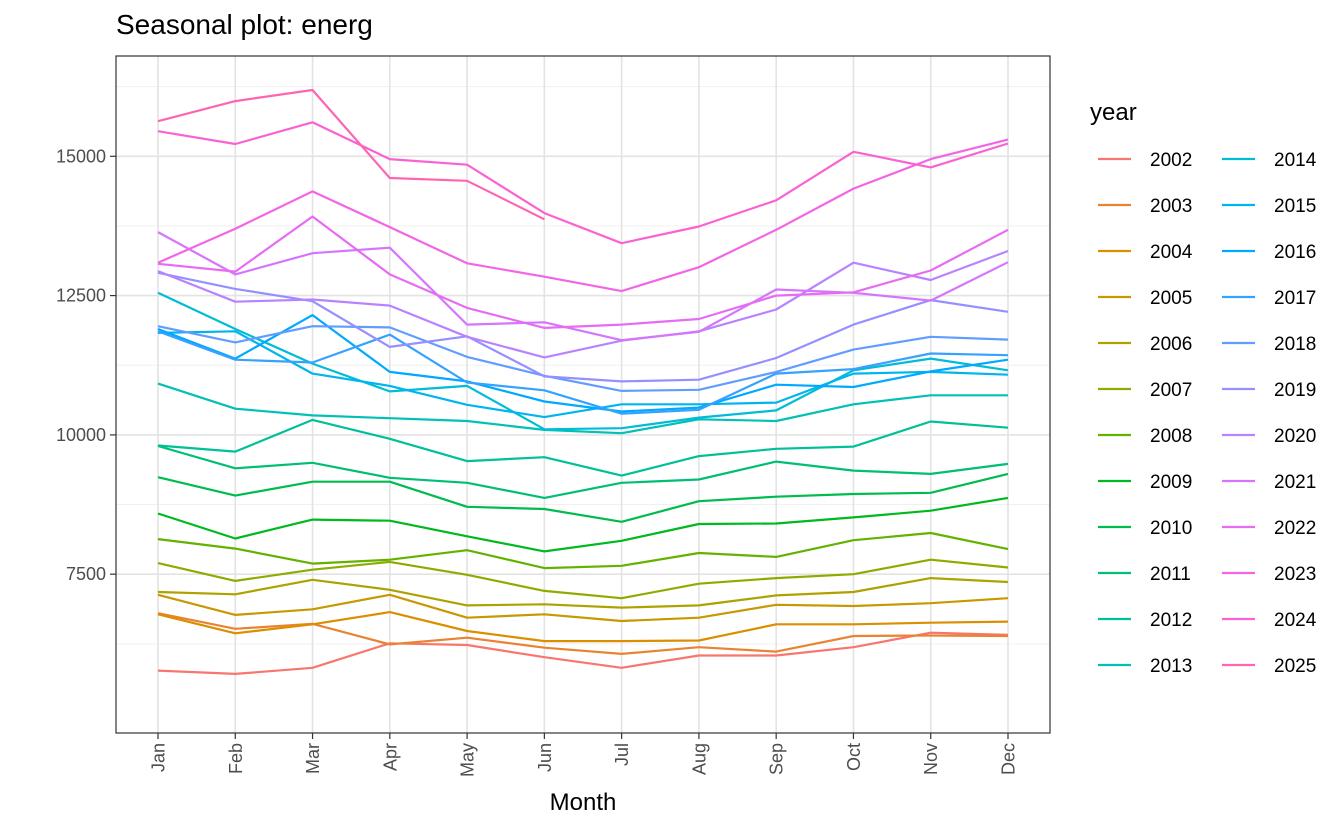  Describe the element at coordinates (777, 759) in the screenshot. I see `x-tick-label: Sep` at that location.